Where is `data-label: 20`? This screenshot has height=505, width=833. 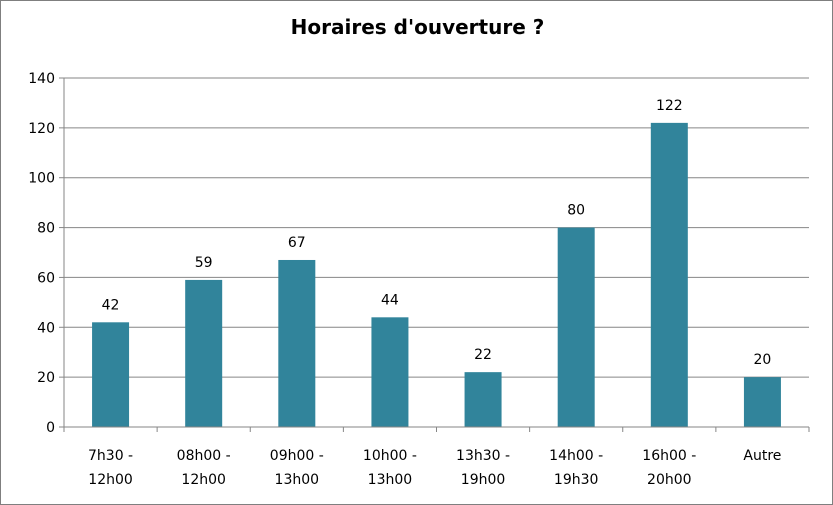 data-label: 20 is located at coordinates (763, 360).